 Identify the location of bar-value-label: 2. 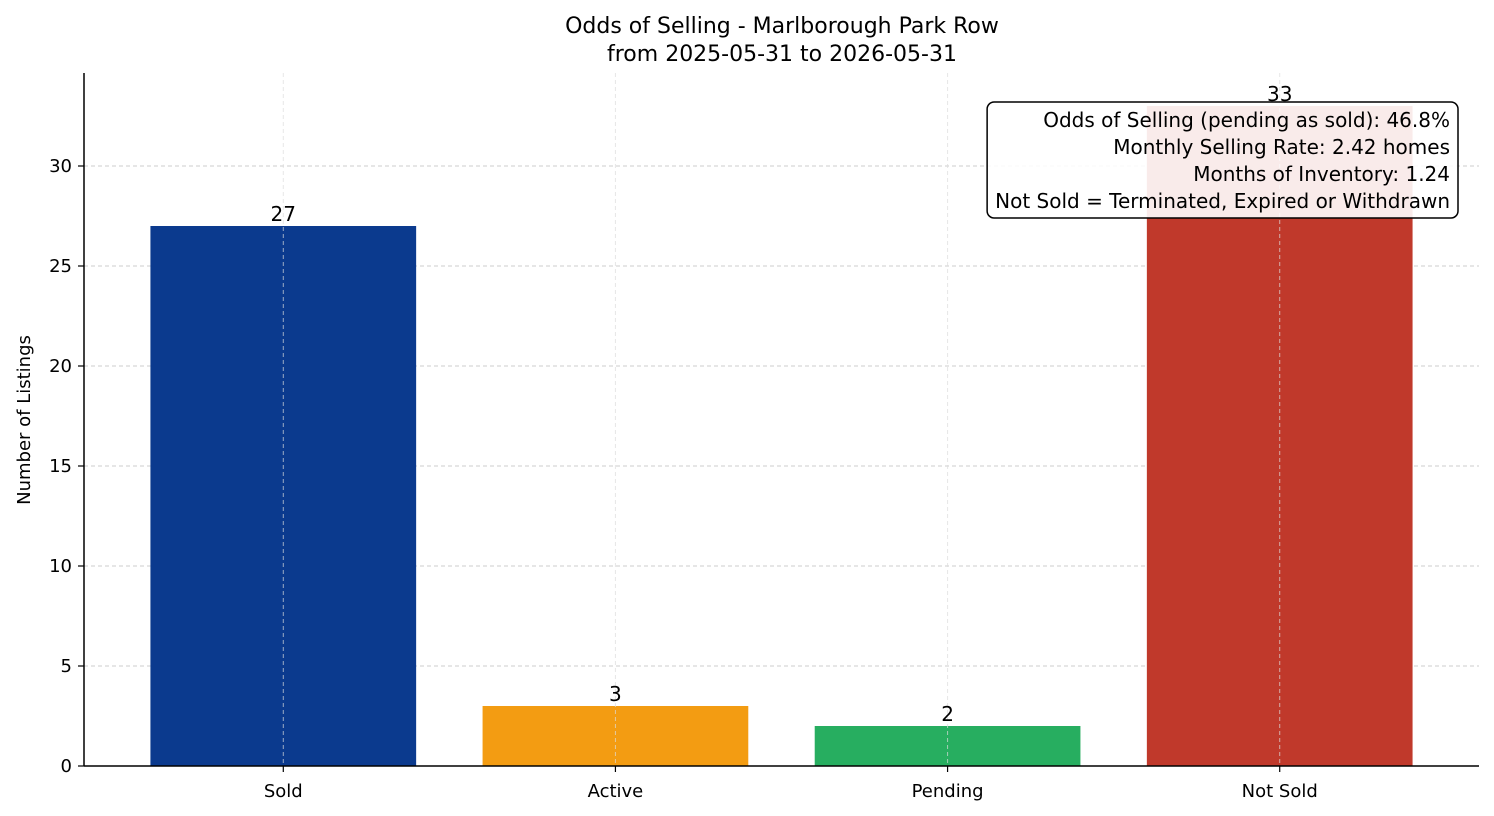
(947, 714).